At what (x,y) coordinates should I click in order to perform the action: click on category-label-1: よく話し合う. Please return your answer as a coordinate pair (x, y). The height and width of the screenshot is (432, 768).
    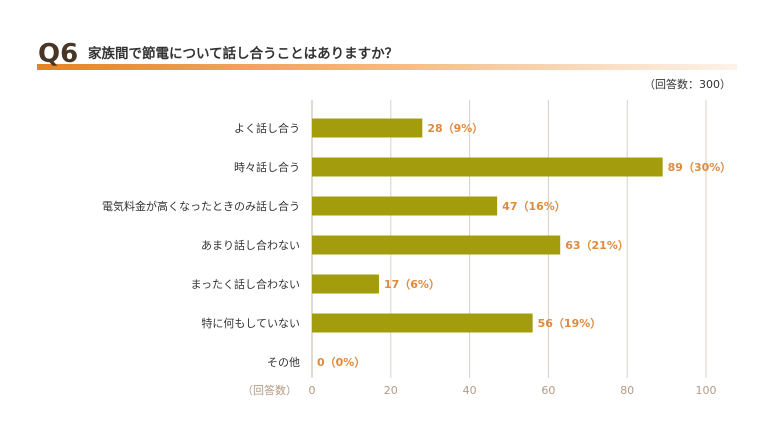
    Looking at the image, I should click on (267, 128).